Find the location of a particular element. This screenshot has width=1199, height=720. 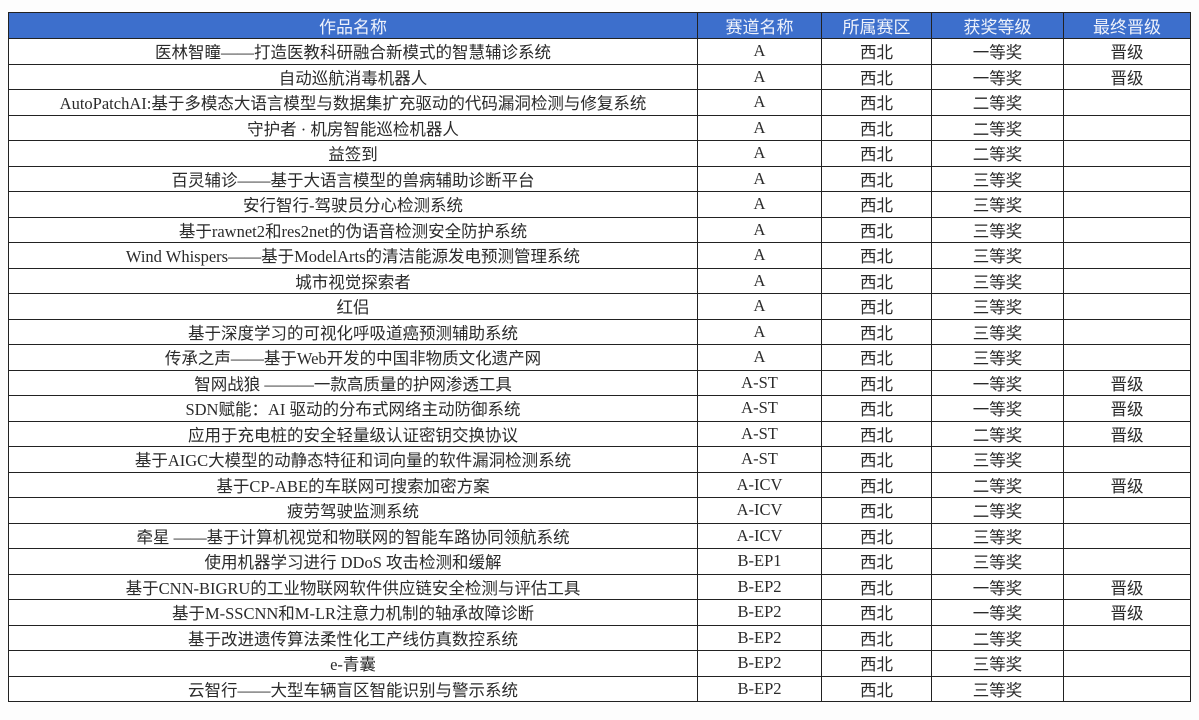

project-name-cell: 安行智行-驾驶员分心检测系统 is located at coordinates (353, 204).